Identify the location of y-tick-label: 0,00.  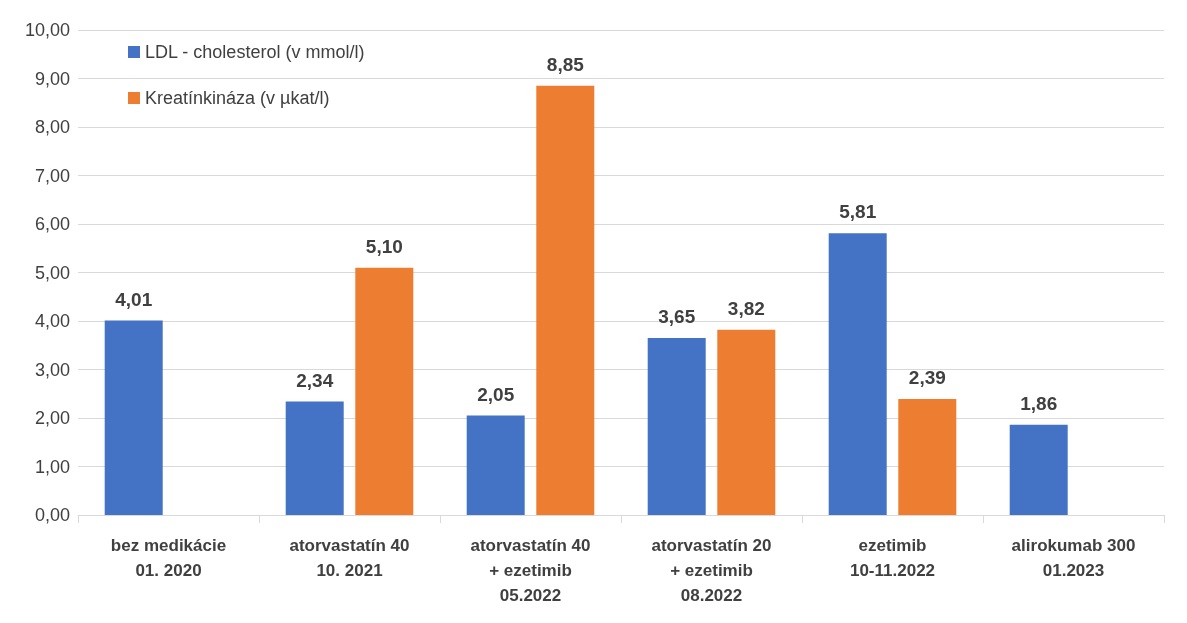
(52, 515).